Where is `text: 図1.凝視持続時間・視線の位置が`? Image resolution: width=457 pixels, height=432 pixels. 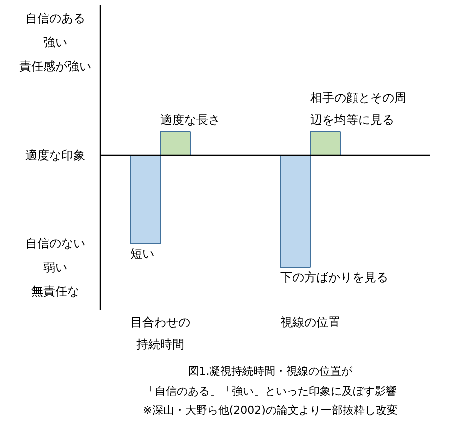 text: 図1.凝視持続時間・視線の位置が is located at coordinates (271, 371).